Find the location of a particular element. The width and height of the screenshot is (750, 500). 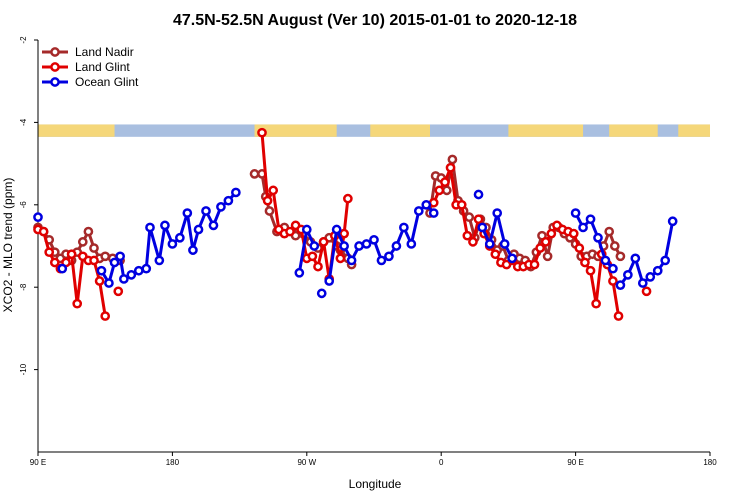

series-line-land-glint is located at coordinates (72, 272).